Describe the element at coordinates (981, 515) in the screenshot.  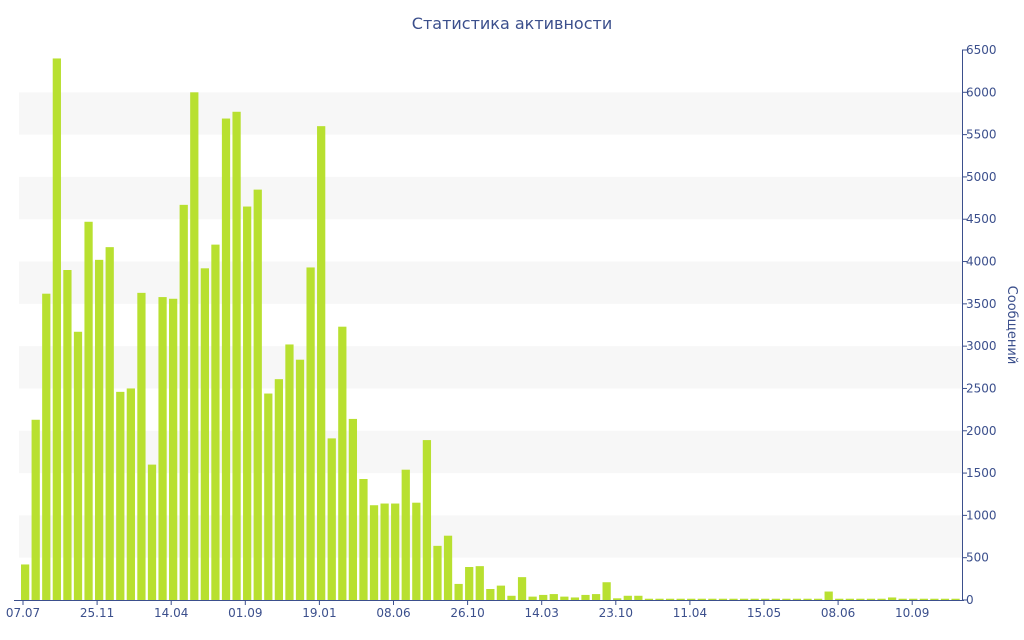
I see `y-tick-label: 1000` at that location.